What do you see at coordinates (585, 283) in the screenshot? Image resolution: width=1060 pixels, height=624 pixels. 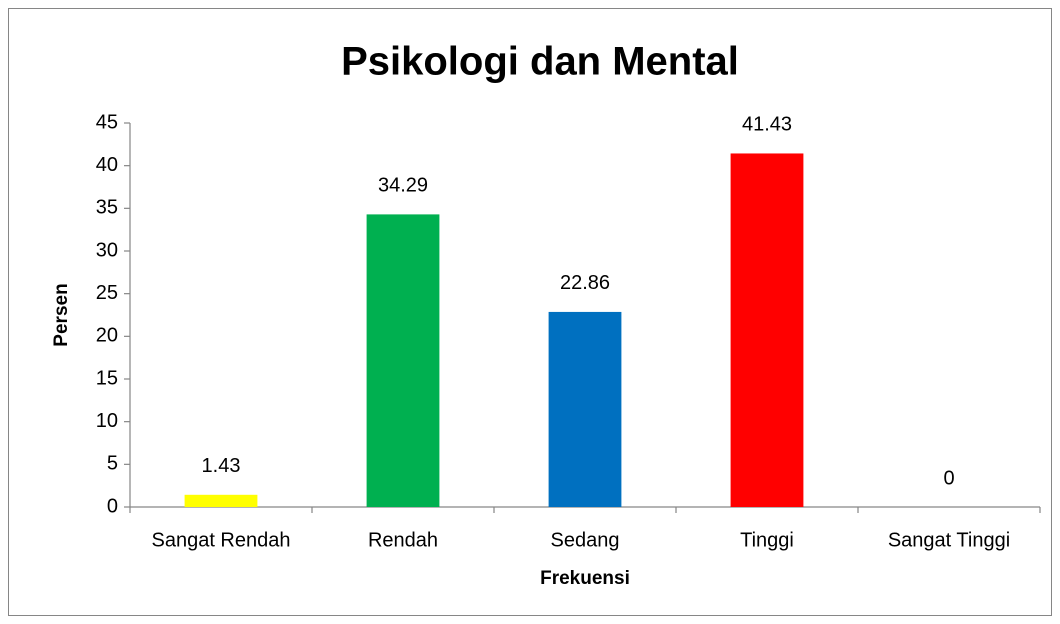 I see `data-label: 22.86` at bounding box center [585, 283].